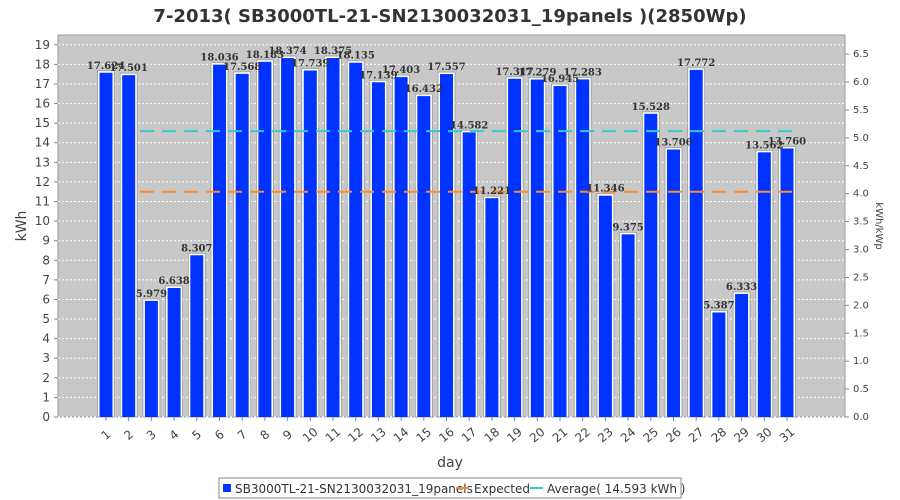  I want to click on bar-value-label: 15.528, so click(651, 107).